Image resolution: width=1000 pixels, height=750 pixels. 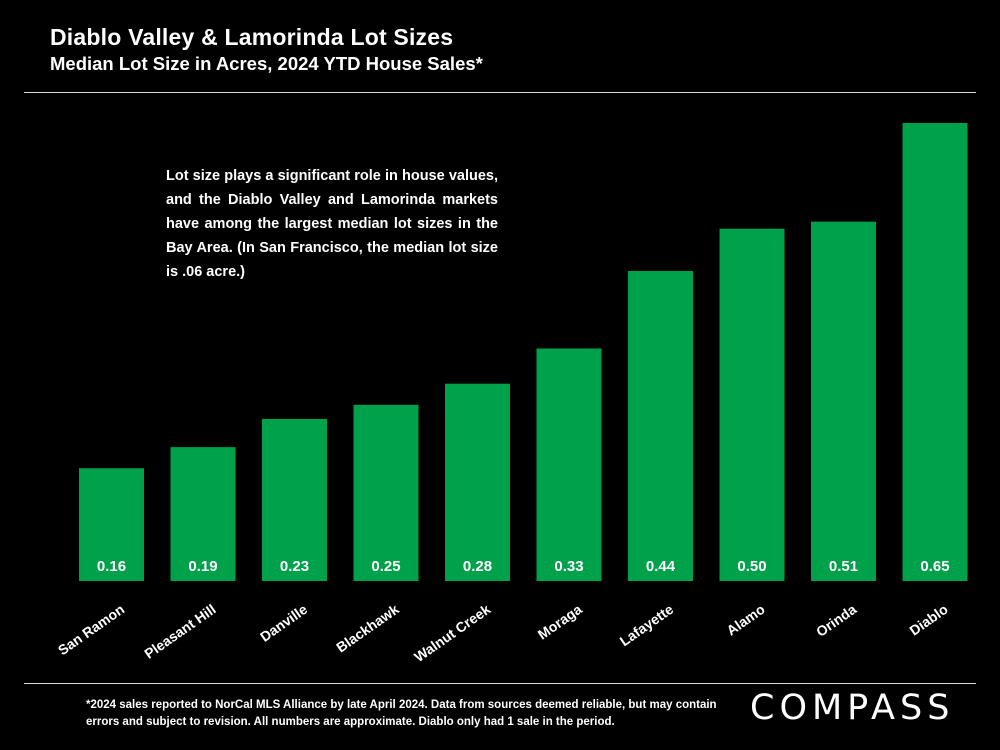 What do you see at coordinates (111, 566) in the screenshot?
I see `data-label-san-ramon: 0.16` at bounding box center [111, 566].